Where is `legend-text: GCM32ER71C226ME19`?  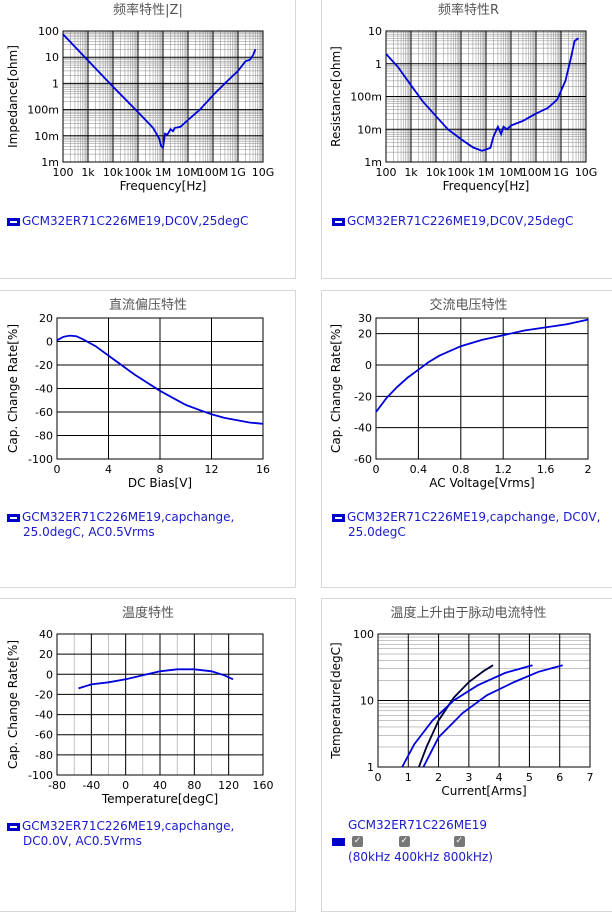 legend-text: GCM32ER71C226ME19 is located at coordinates (417, 825).